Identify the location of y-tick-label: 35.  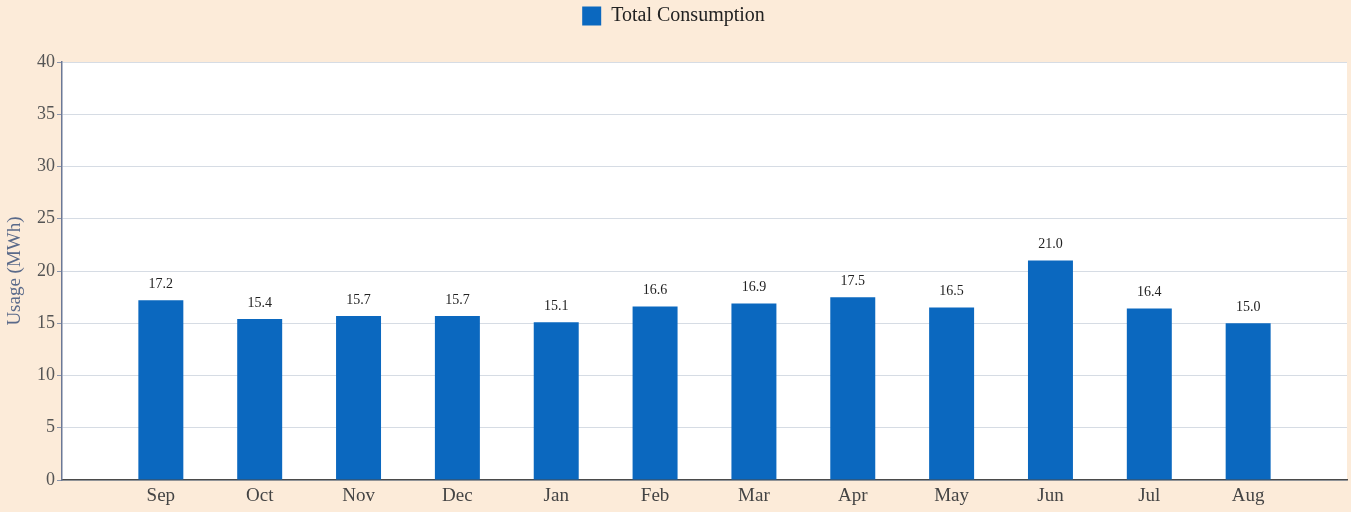
(46, 112).